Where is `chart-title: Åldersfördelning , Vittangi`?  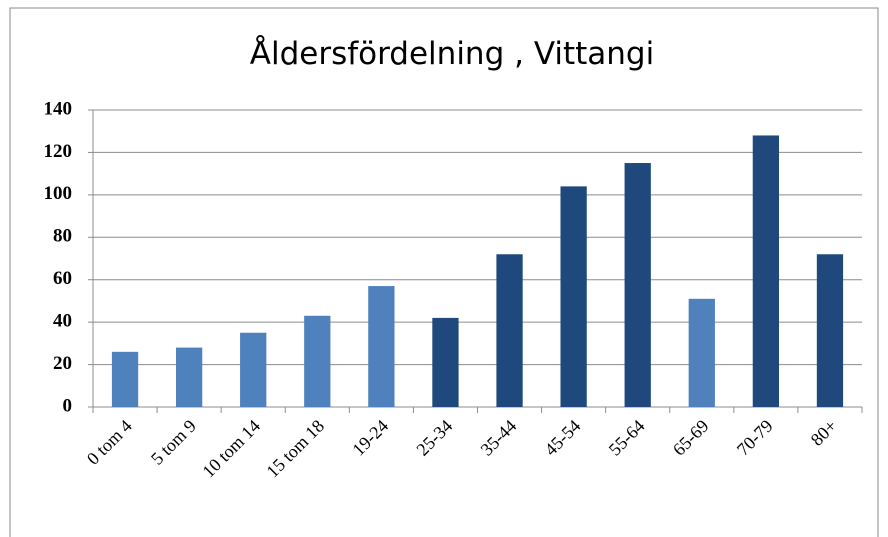 chart-title: Åldersfördelning , Vittangi is located at coordinates (452, 54).